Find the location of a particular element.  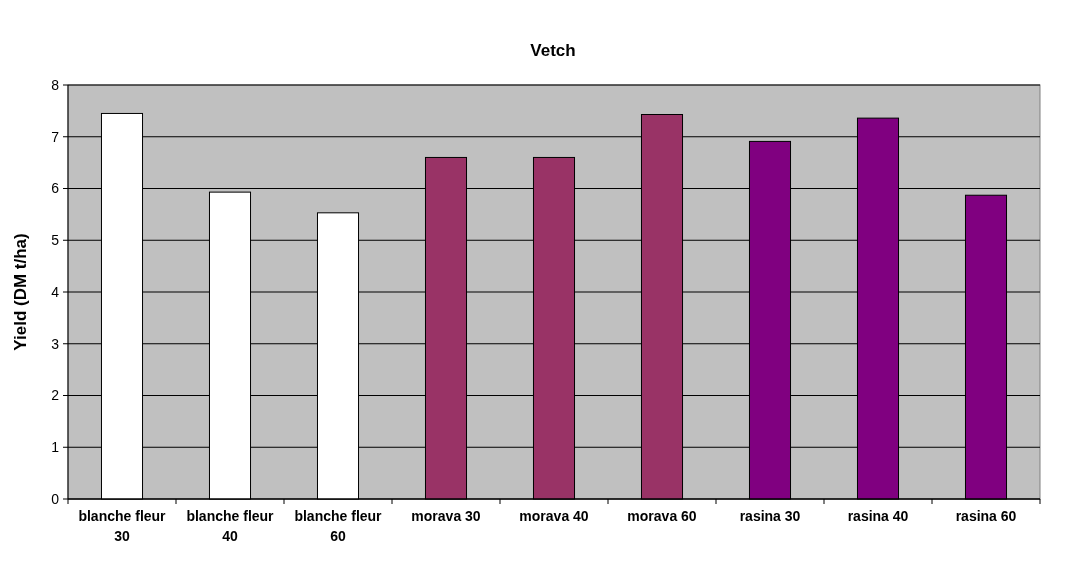

x-tick-label: blanche fleur 60 is located at coordinates (338, 526).